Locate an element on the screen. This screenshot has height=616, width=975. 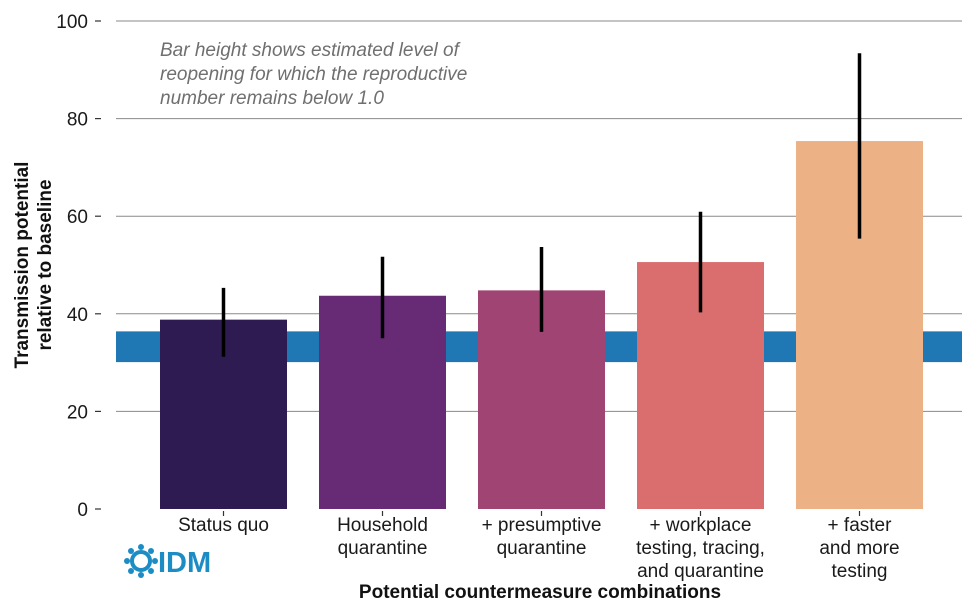
annotation-line: Bar height shows estimated level of is located at coordinates (310, 50).